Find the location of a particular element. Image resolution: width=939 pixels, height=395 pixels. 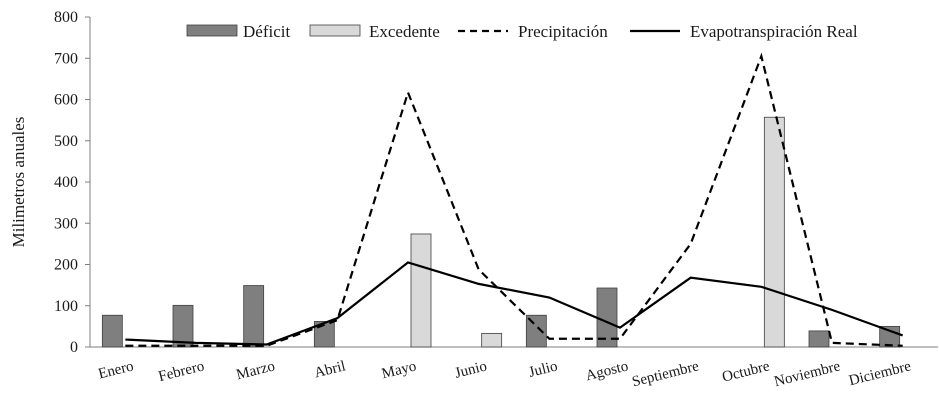

x-tick-label: Febrero is located at coordinates (181, 371).